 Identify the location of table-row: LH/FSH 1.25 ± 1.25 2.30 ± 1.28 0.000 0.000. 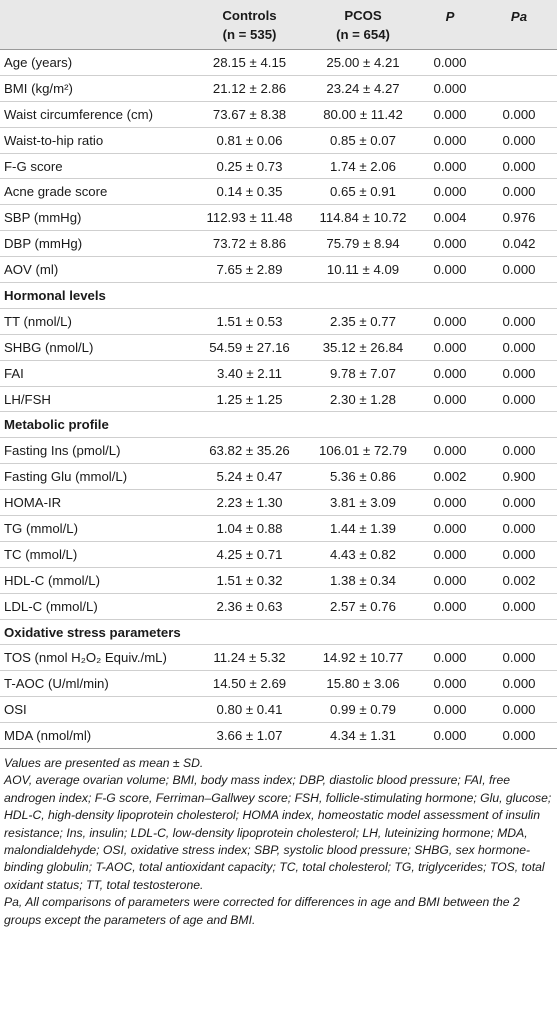
(278, 399).